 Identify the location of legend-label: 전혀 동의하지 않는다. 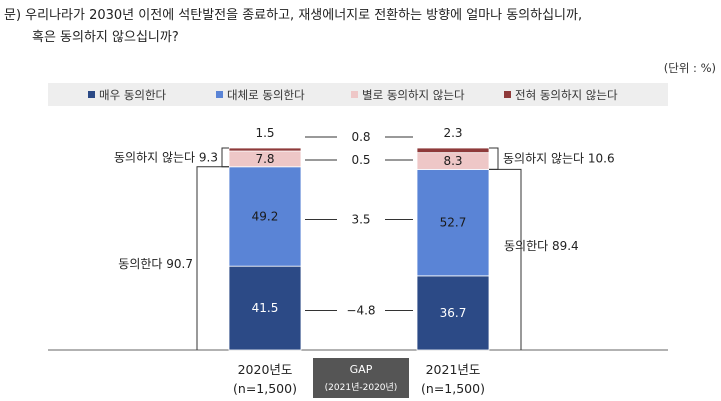
(566, 95).